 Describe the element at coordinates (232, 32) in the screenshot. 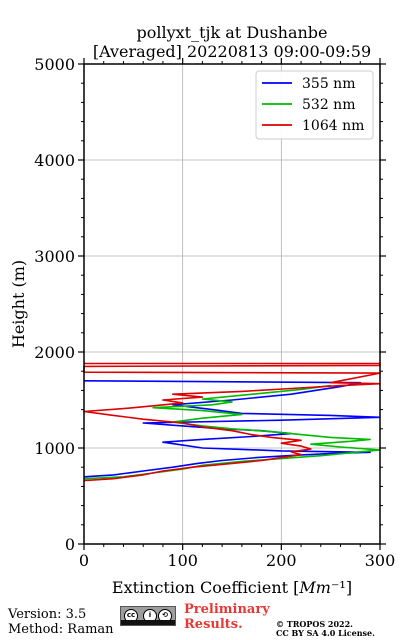

I see `chart-title-line1: pollyxt_tjk at Dushanbe` at that location.